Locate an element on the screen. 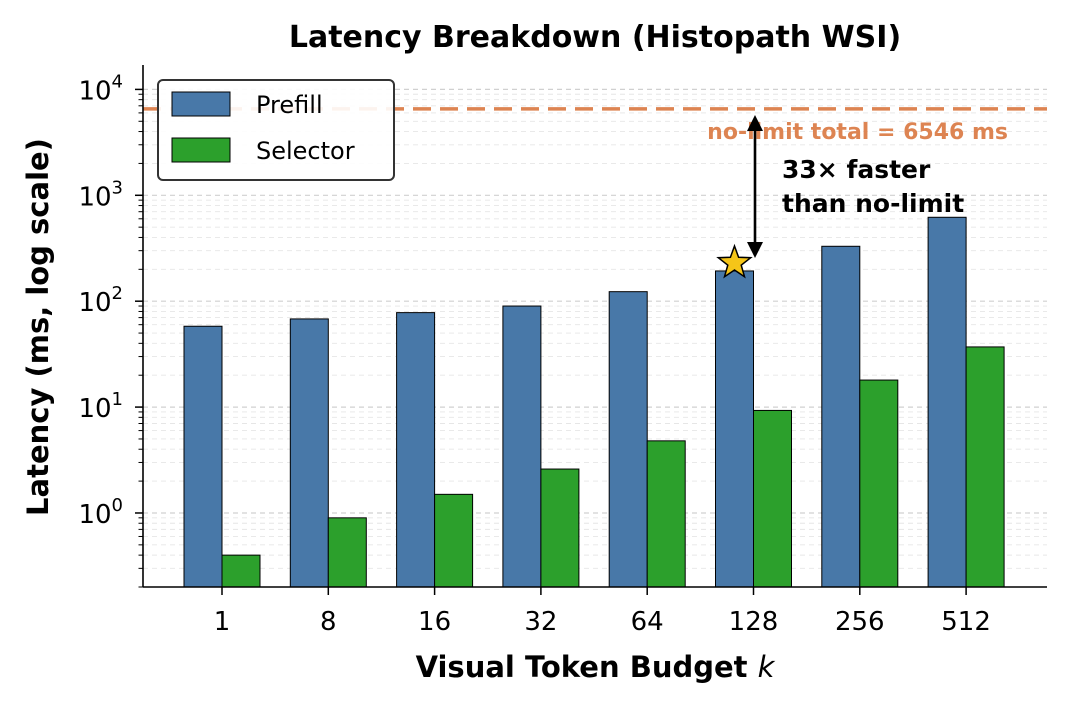 The height and width of the screenshot is (706, 1066). chart-title: Latency Breakdown (Histopath WSI) is located at coordinates (595, 37).